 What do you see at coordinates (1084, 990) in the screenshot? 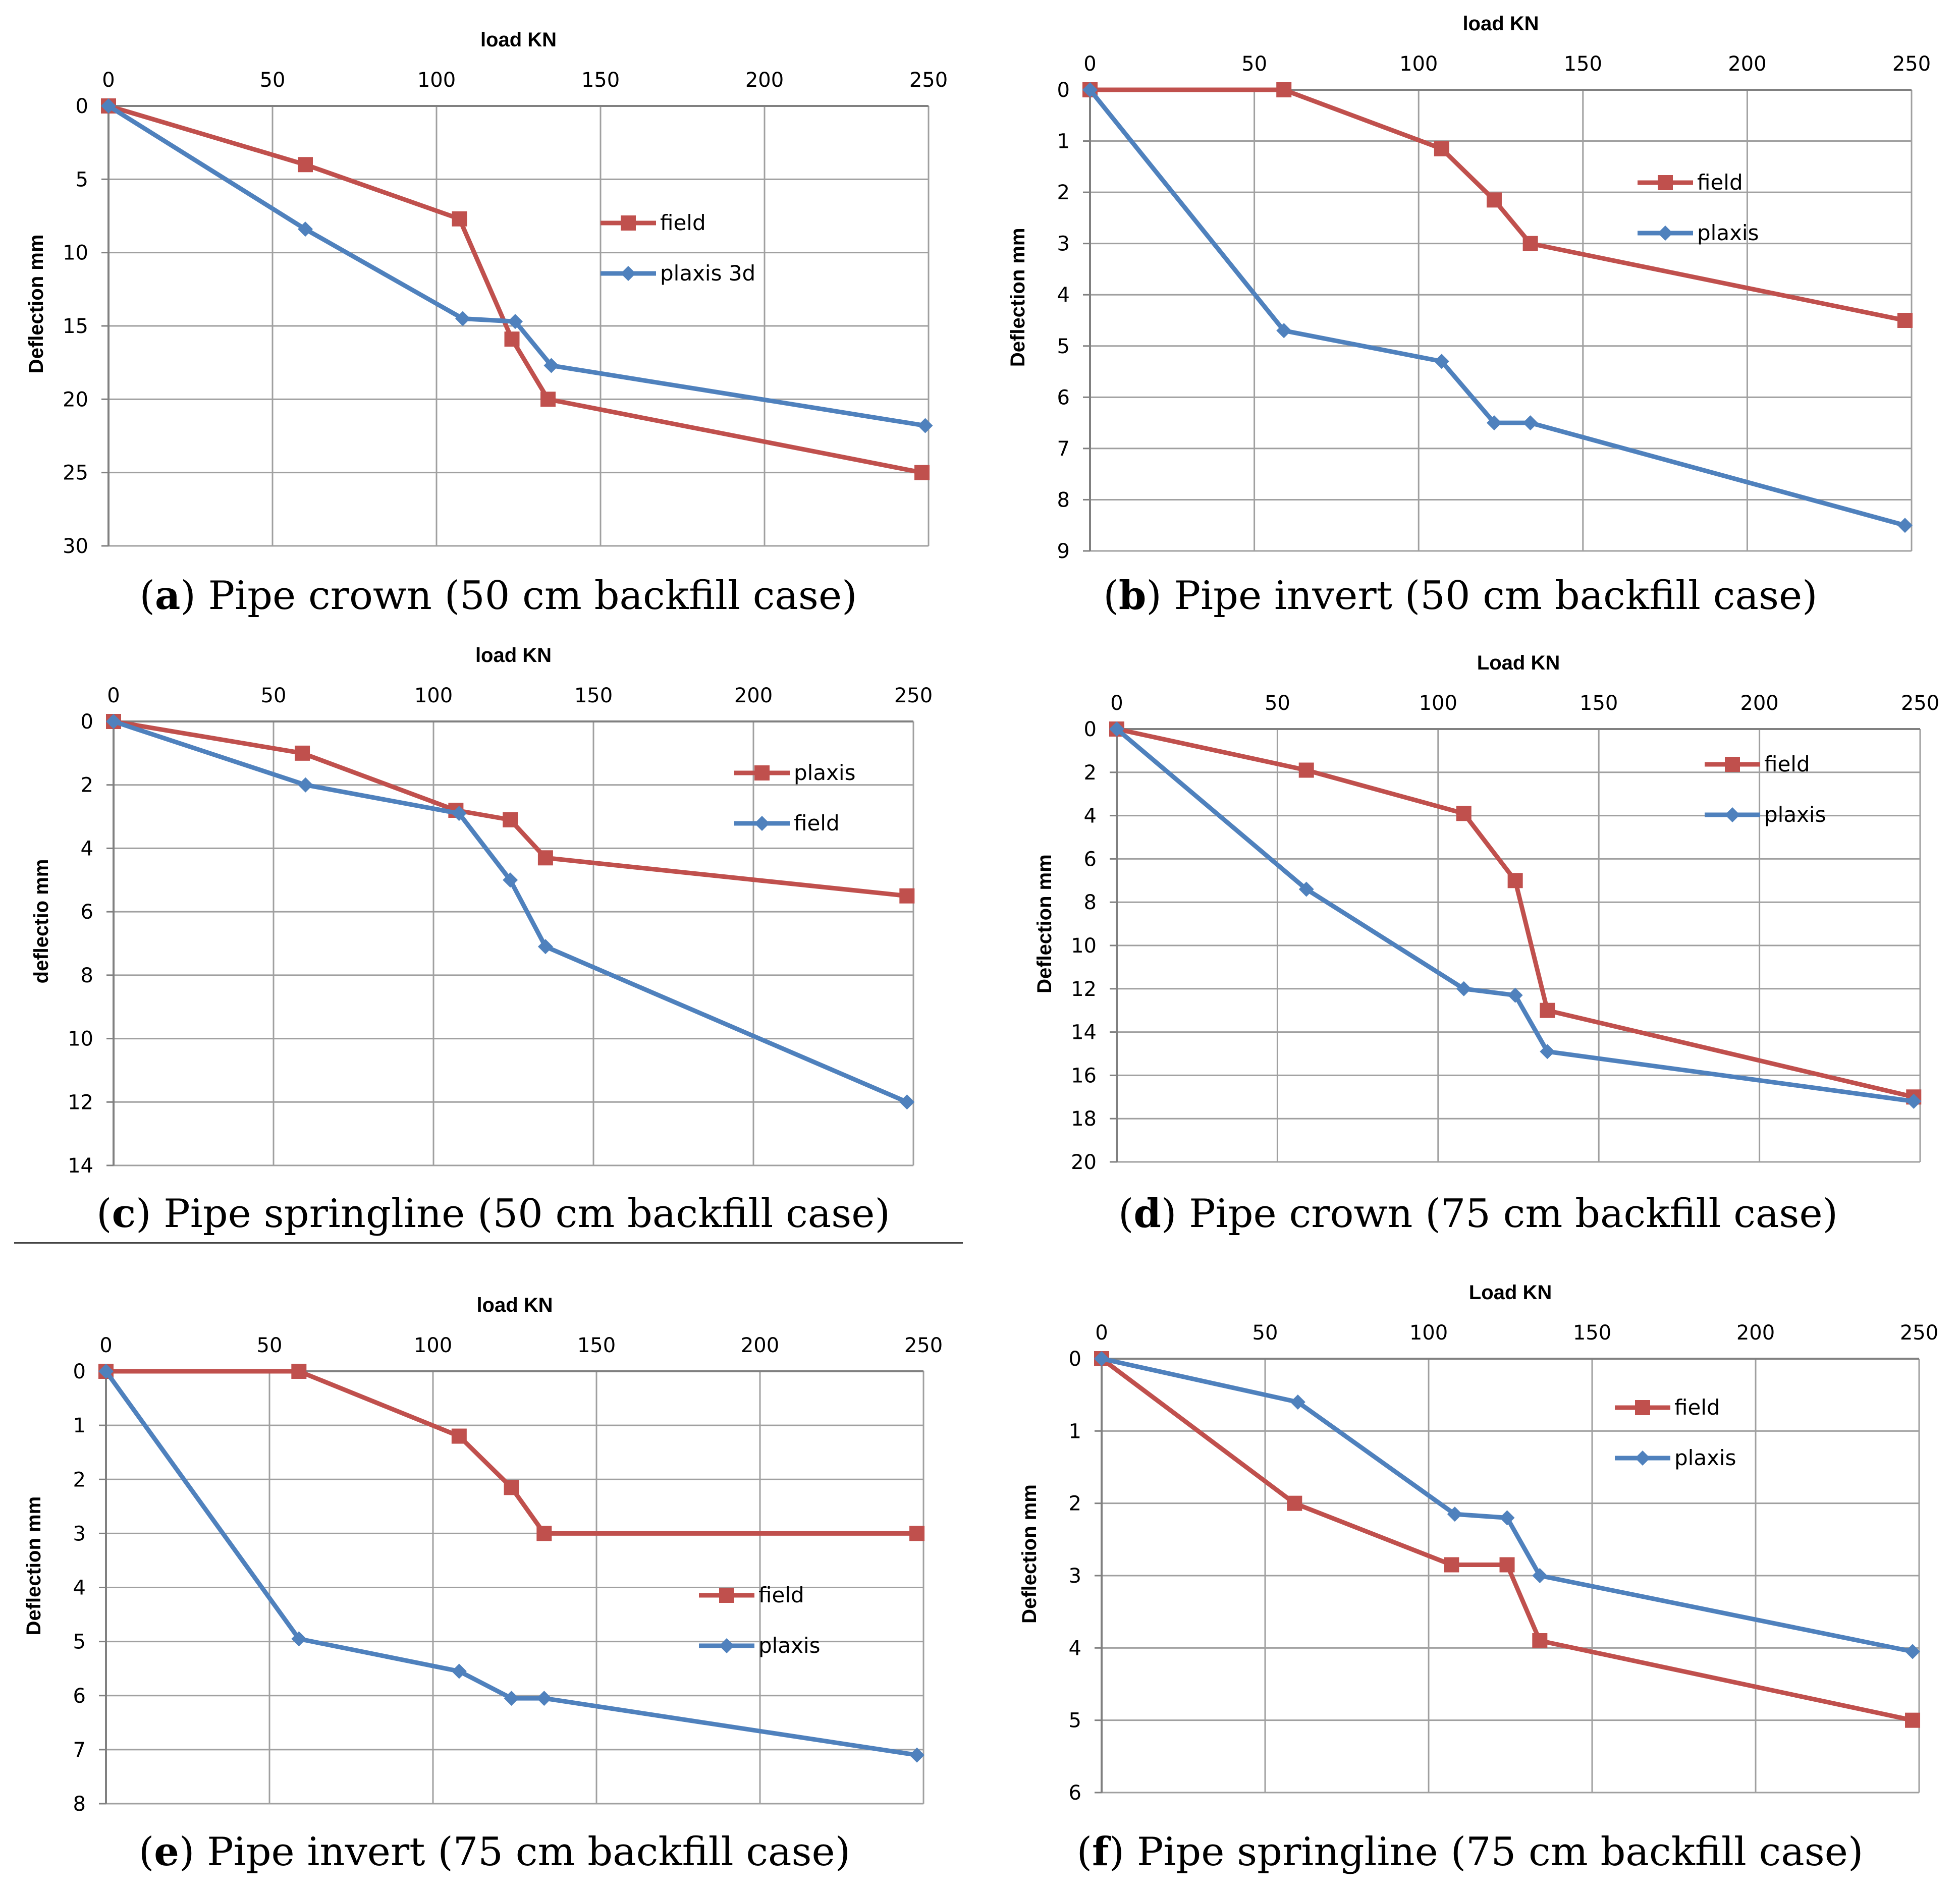
I see `y-tick-label: 12` at bounding box center [1084, 990].